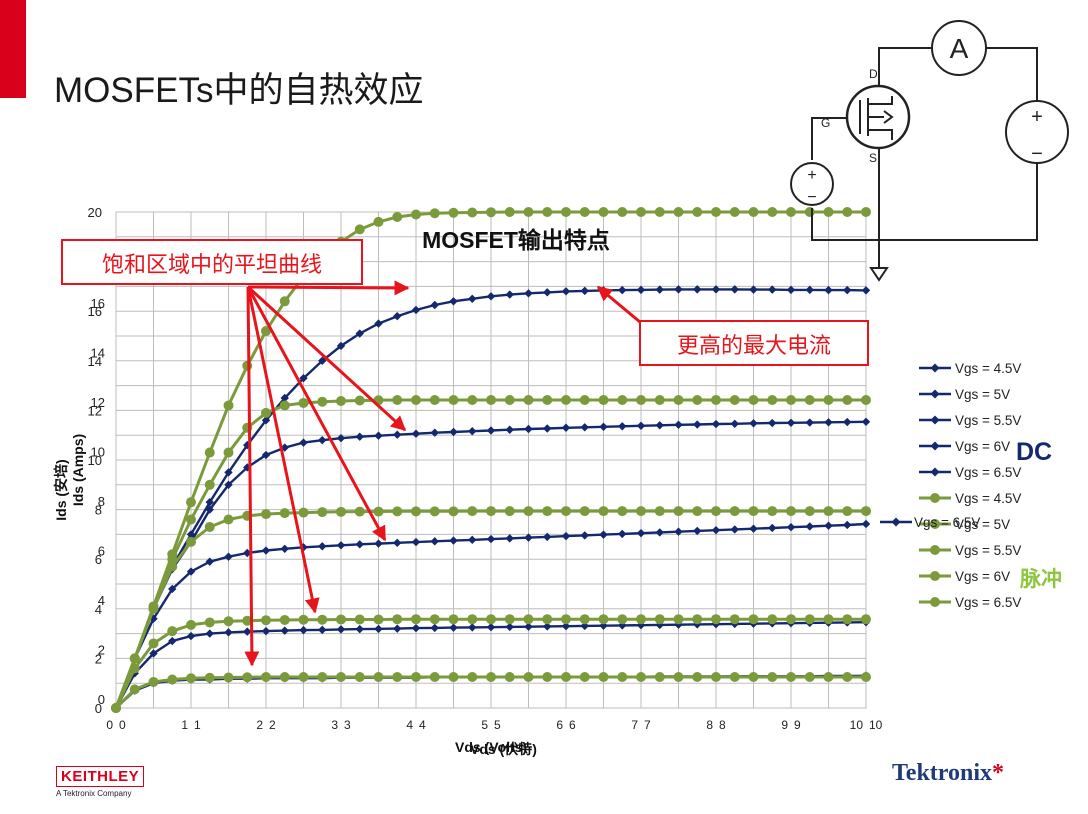 The height and width of the screenshot is (814, 1088). I want to click on wire, so click(958, 201).